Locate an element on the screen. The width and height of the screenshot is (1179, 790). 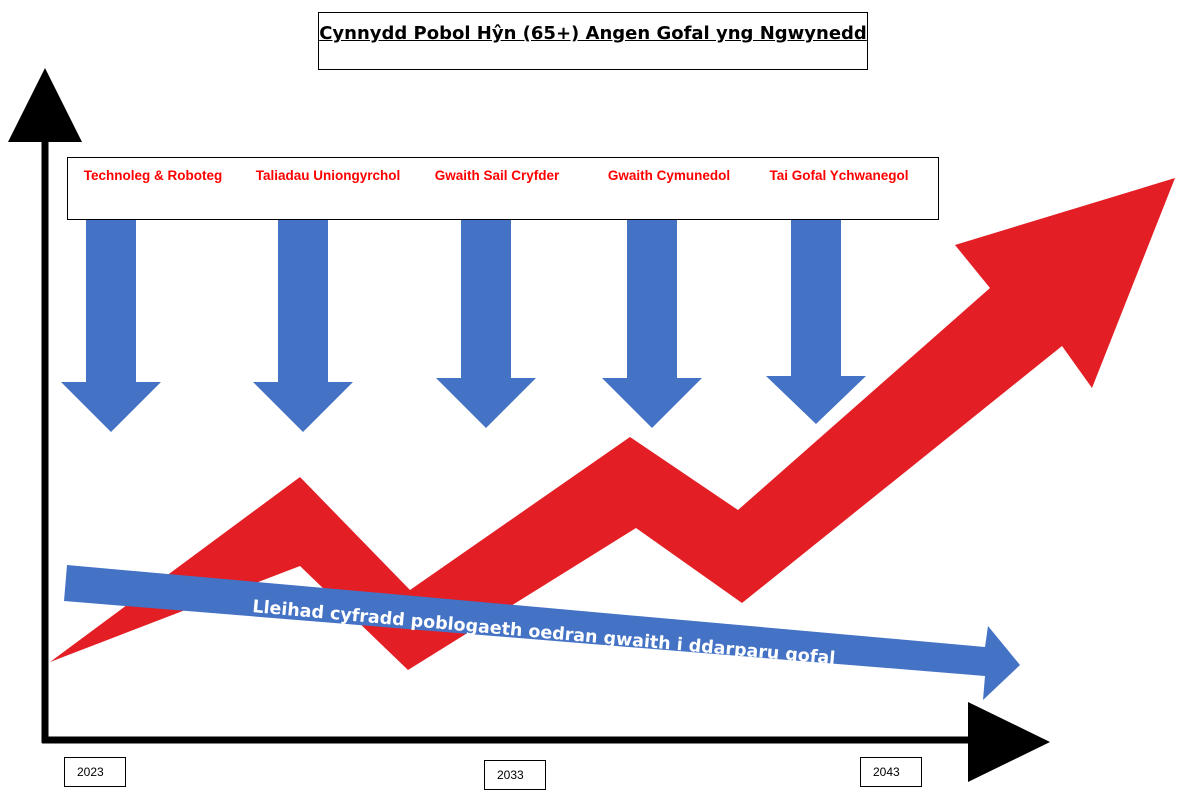
strategy-arrow-gwaith-sail is located at coordinates (486, 324).